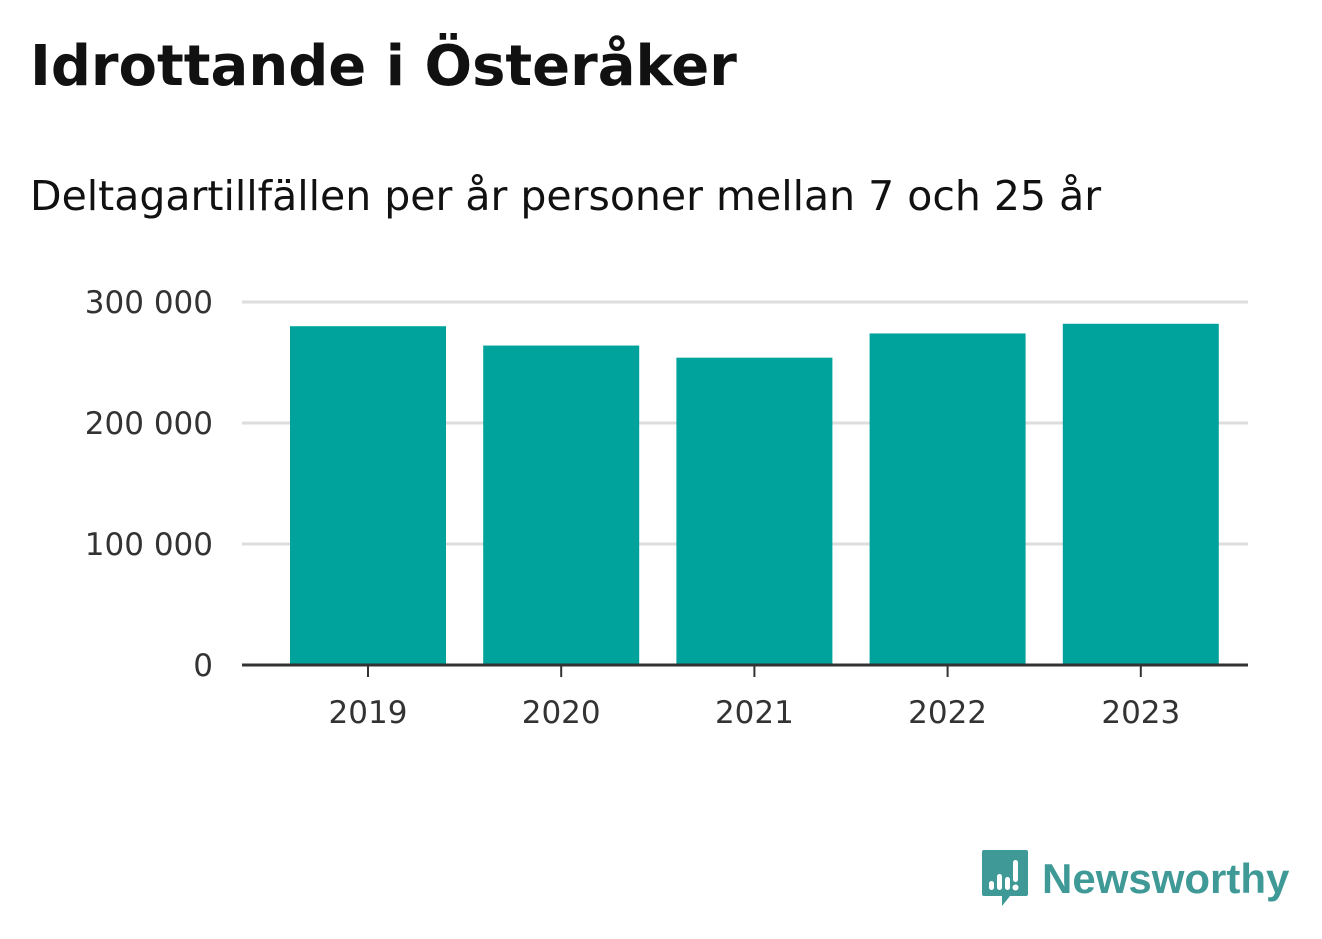 The height and width of the screenshot is (939, 1322). Describe the element at coordinates (947, 499) in the screenshot. I see `bar-2022` at that location.